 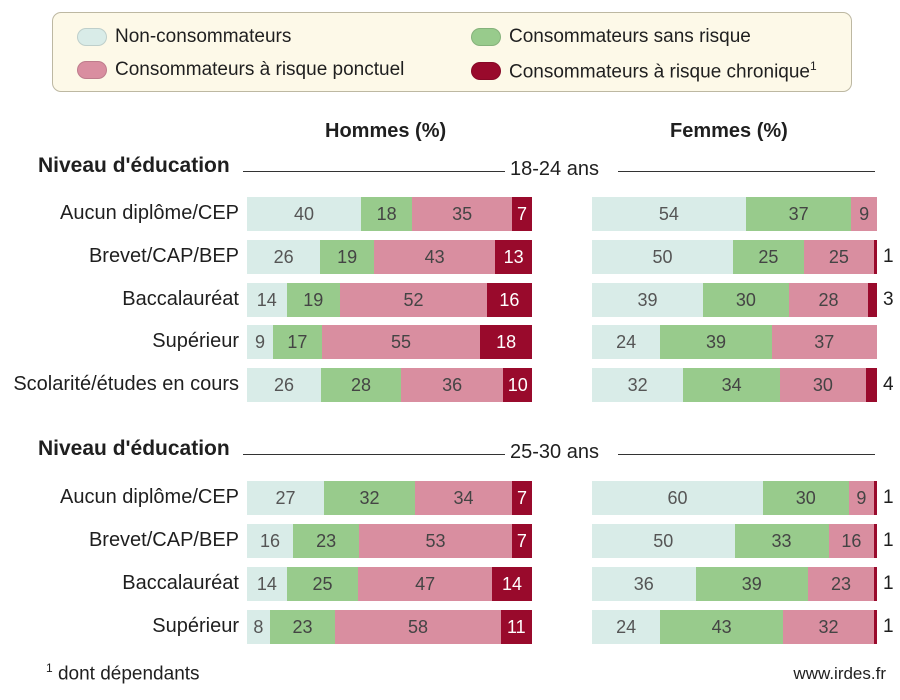 What do you see at coordinates (386, 131) in the screenshot?
I see `column-header-hommes: Hommes (%)` at bounding box center [386, 131].